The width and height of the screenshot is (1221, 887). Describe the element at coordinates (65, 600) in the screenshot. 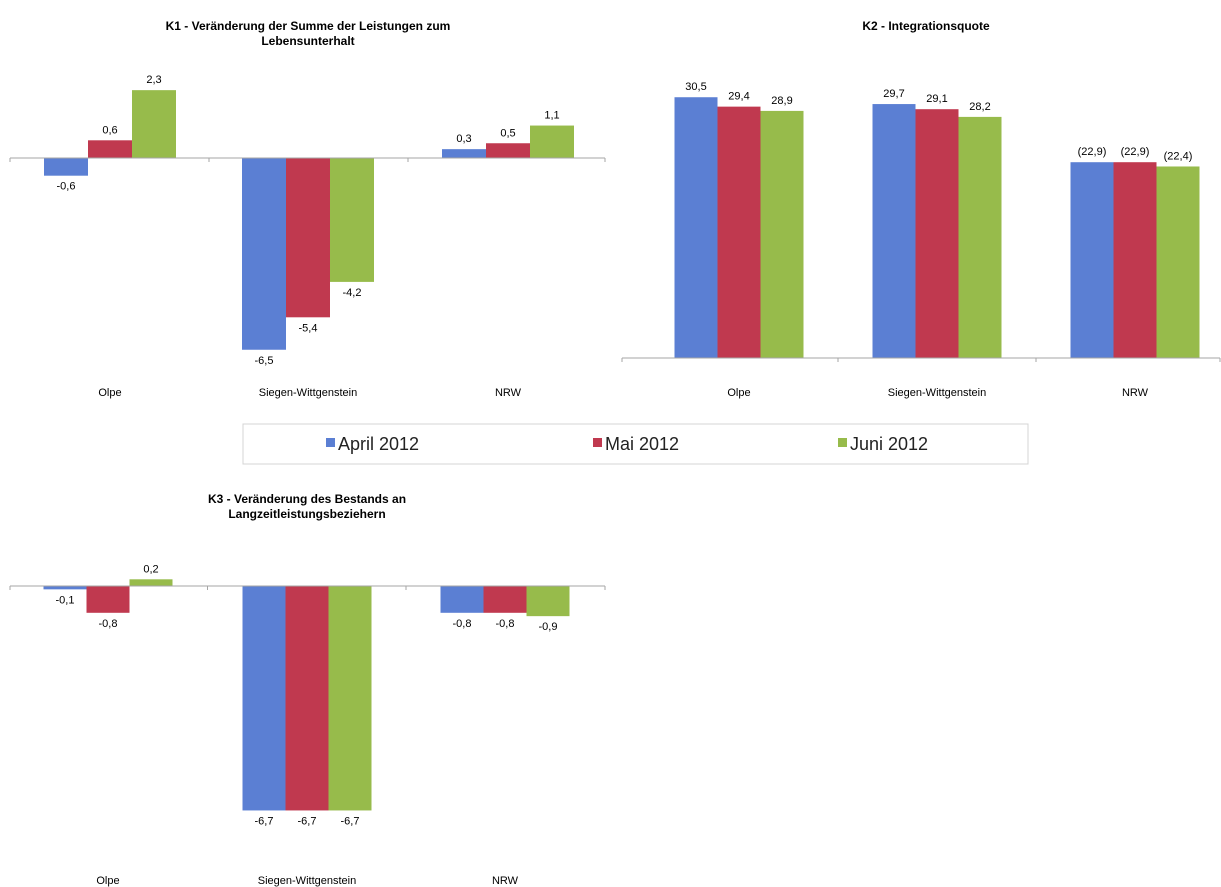

I see `data-label: -0,1` at that location.